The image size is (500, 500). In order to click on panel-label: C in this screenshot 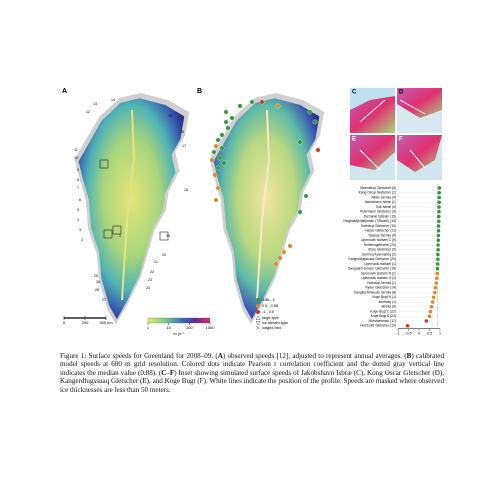, I will do `click(354, 93)`.